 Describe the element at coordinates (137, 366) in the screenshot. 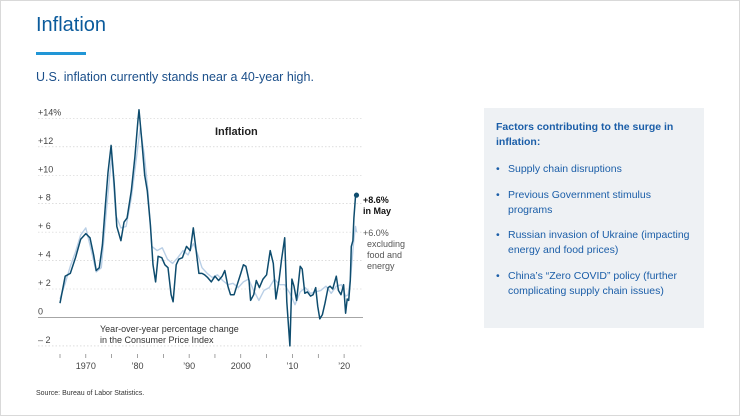

I see `x-tick-label: ’80` at that location.